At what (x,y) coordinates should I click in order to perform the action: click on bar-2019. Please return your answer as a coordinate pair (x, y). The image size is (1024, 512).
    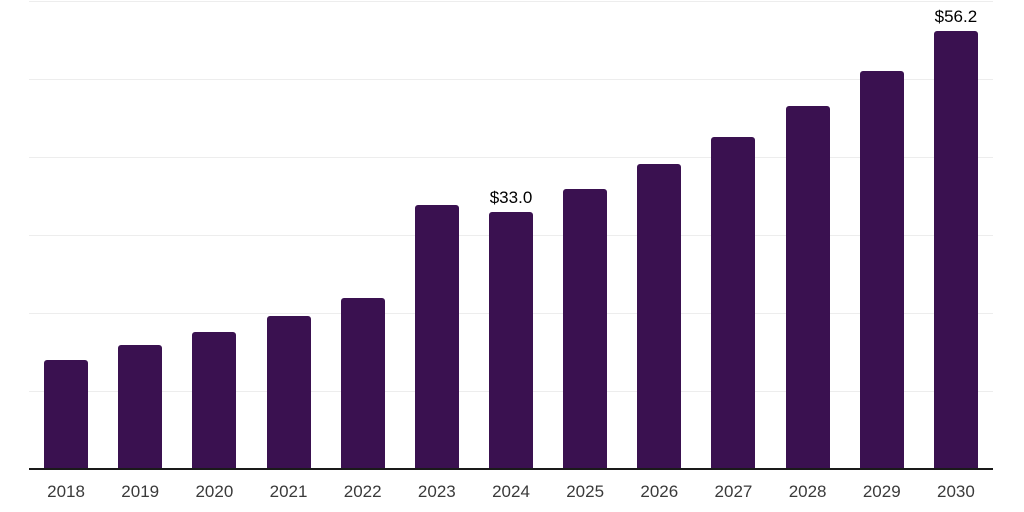
    Looking at the image, I should click on (140, 406).